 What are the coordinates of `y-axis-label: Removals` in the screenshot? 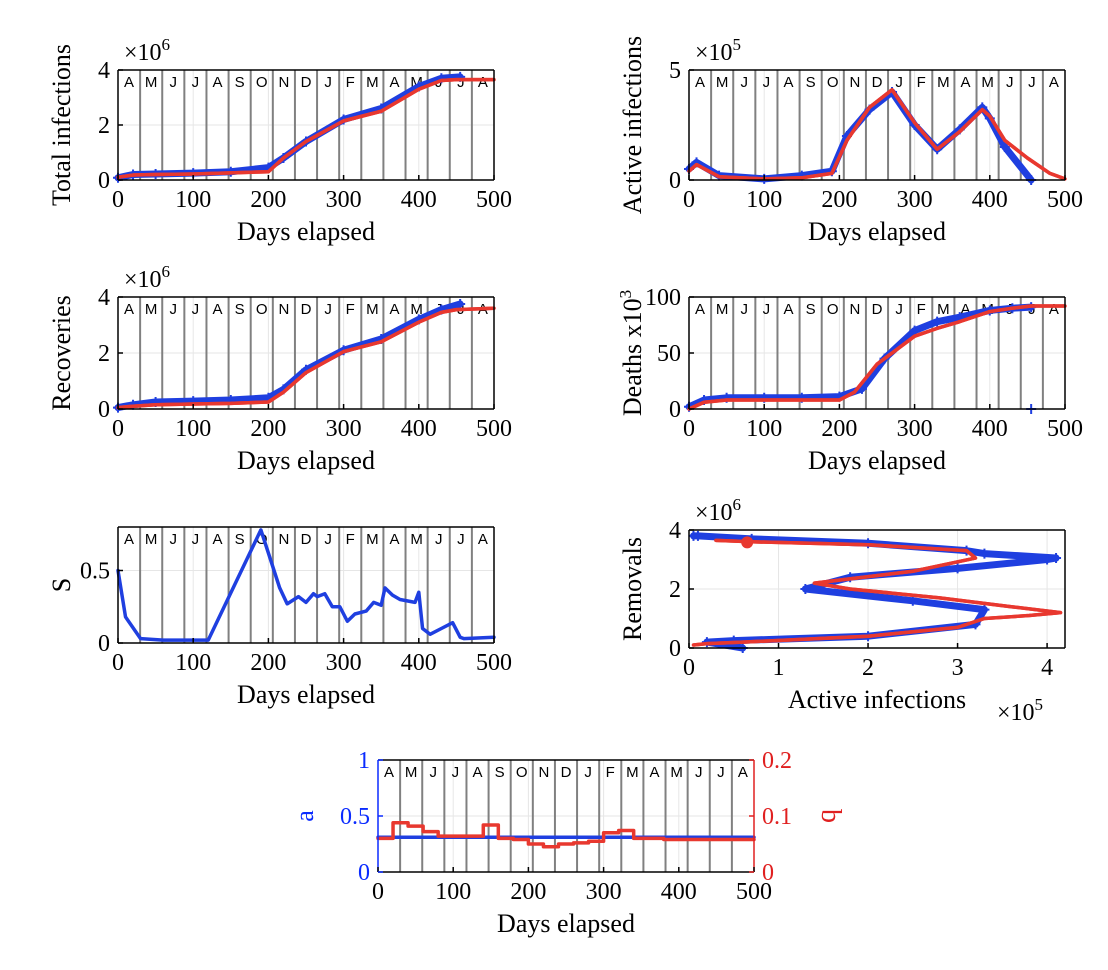 It's located at (632, 589).